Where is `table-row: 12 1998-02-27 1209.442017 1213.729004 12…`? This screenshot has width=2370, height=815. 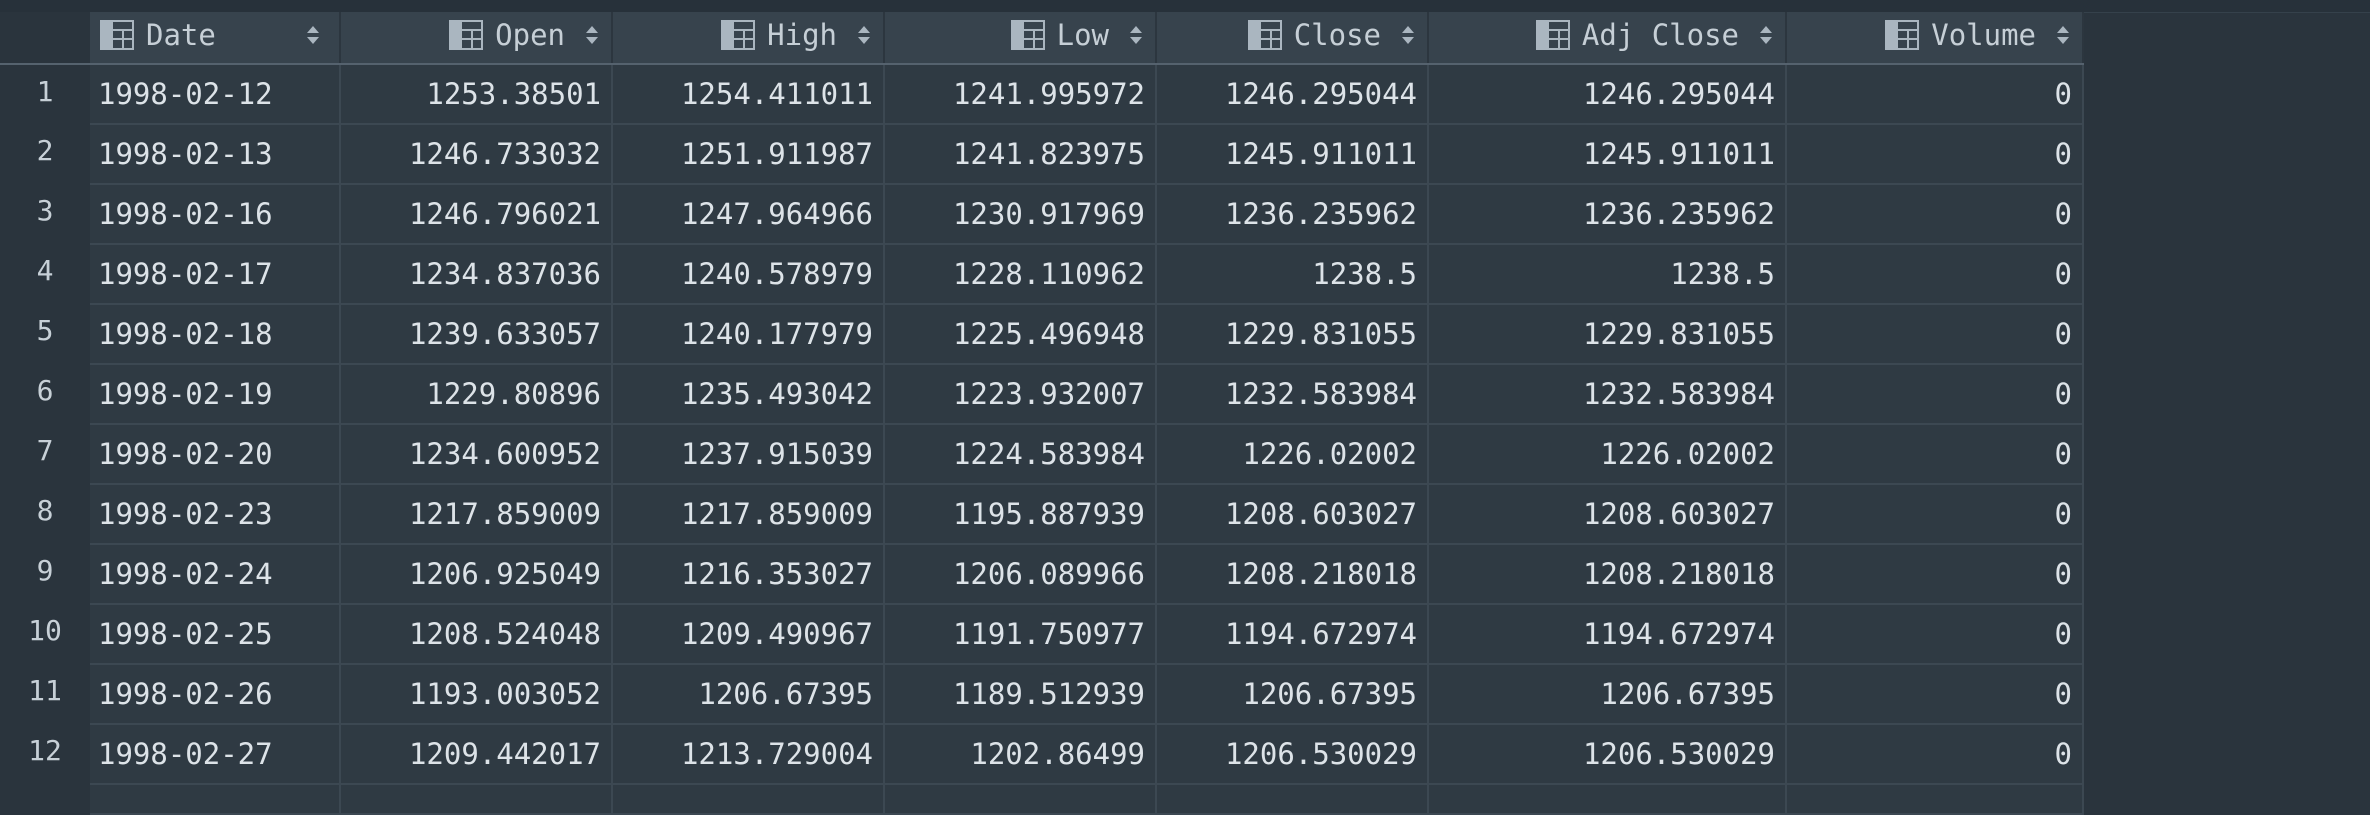 table-row: 12 1998-02-27 1209.442017 1213.729004 12… is located at coordinates (1042, 754).